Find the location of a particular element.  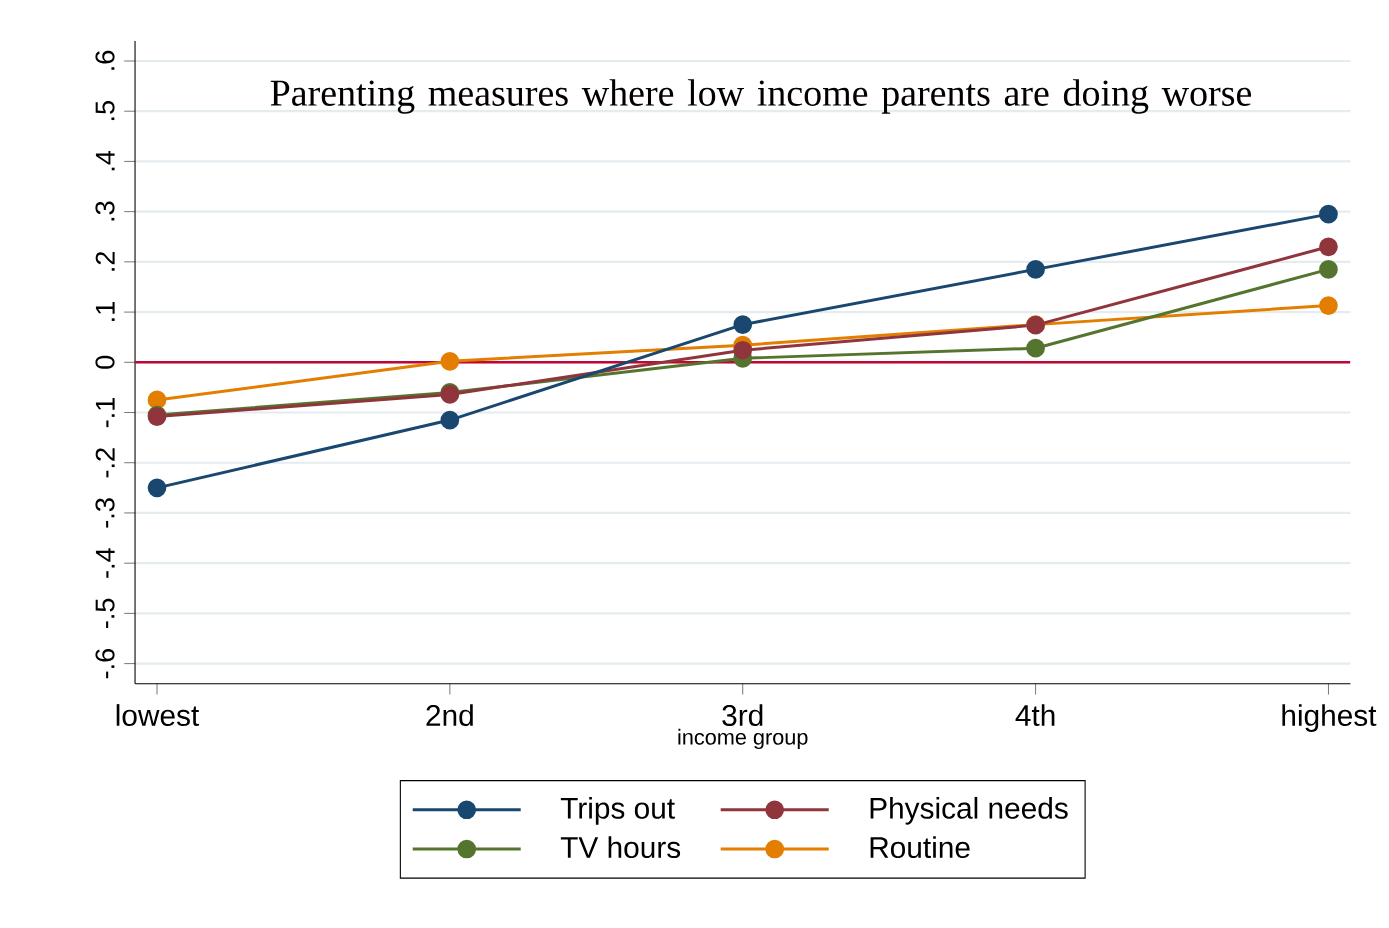

y-tick-label: -.4 is located at coordinates (105, 562).